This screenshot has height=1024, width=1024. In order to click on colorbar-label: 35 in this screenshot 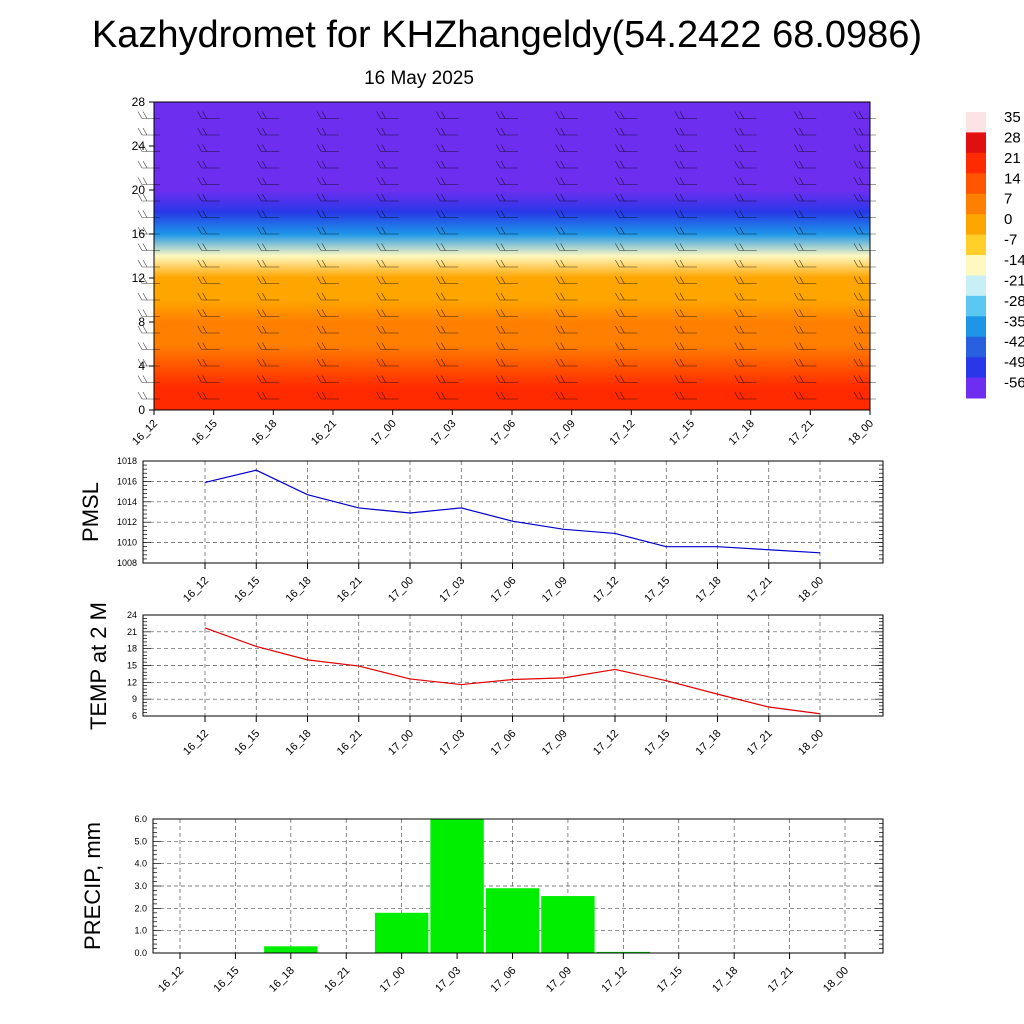, I will do `click(1012, 117)`.